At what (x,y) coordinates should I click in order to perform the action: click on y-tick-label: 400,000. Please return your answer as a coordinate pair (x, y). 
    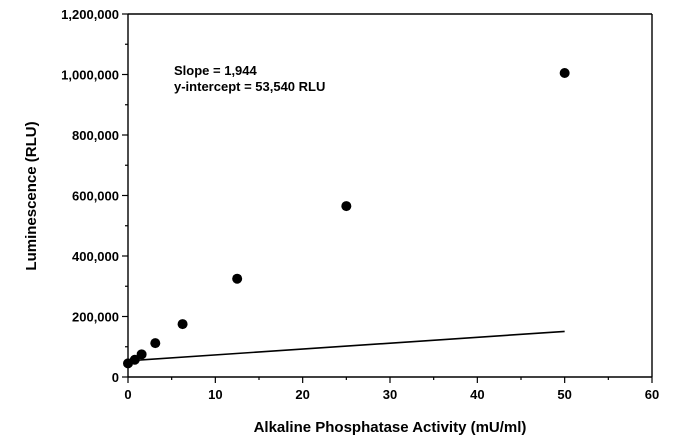
    Looking at the image, I should click on (95, 256).